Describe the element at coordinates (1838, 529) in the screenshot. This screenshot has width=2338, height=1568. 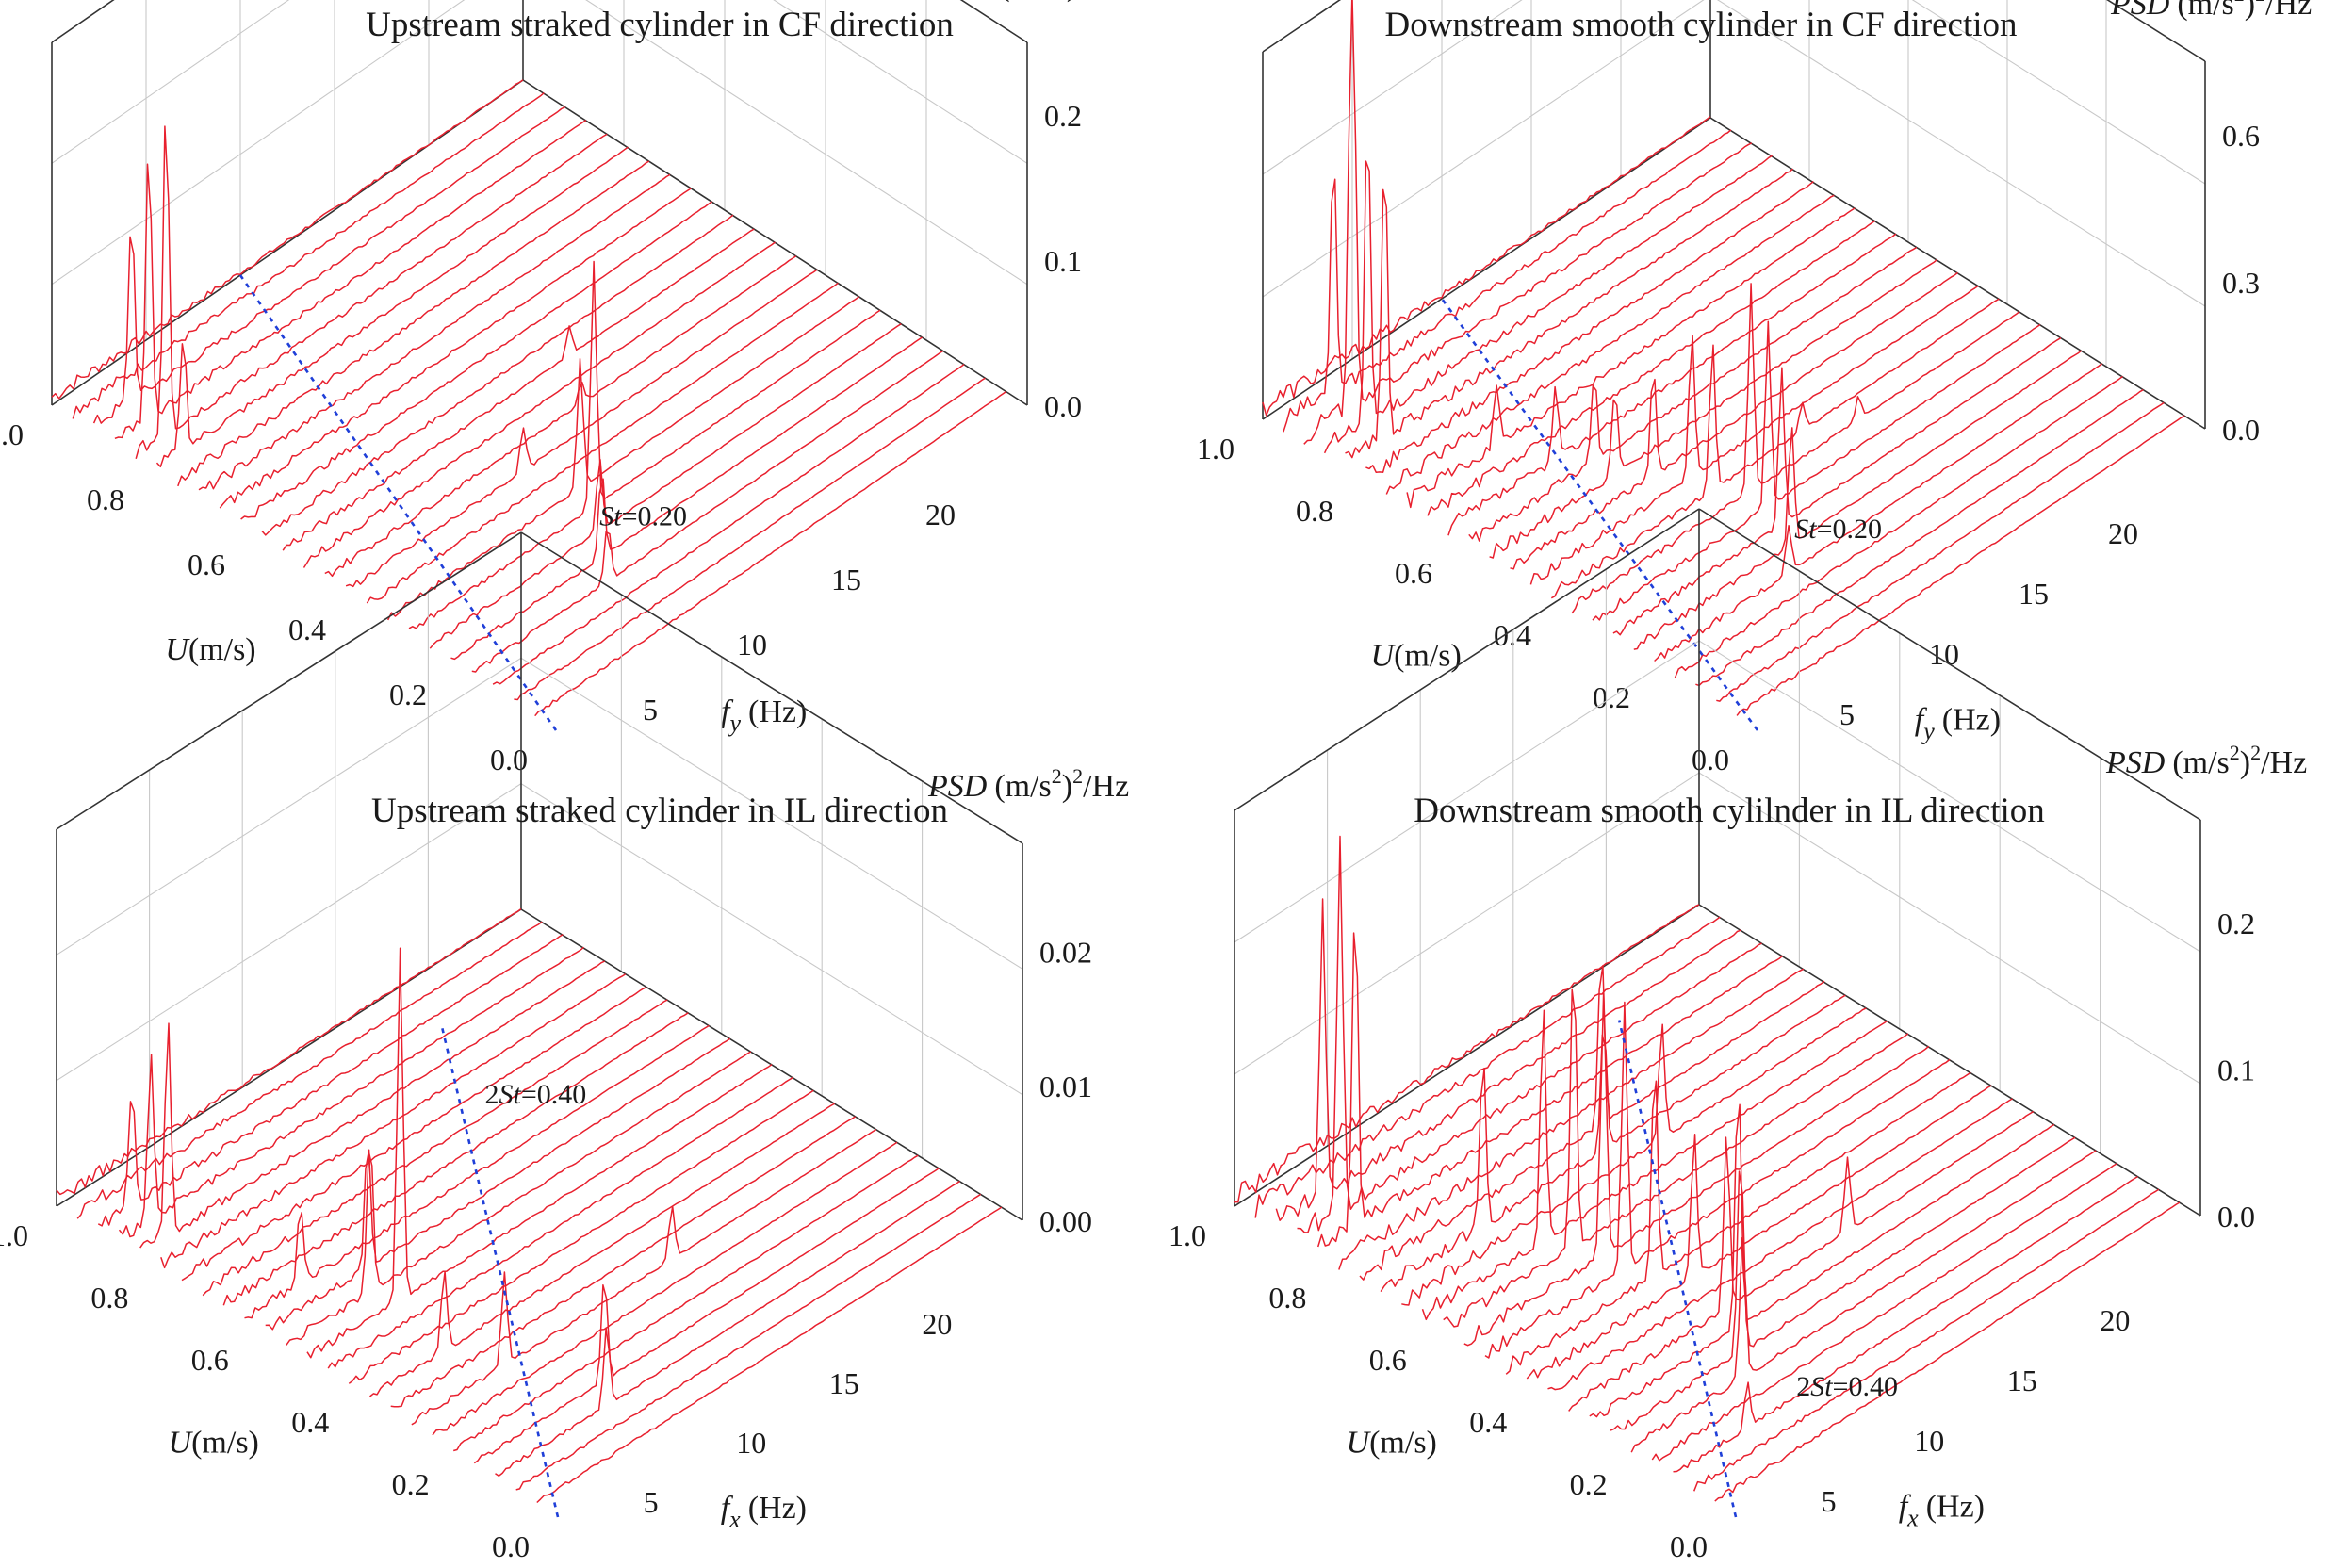
I see `strouhal-annotation: St=0.20` at that location.